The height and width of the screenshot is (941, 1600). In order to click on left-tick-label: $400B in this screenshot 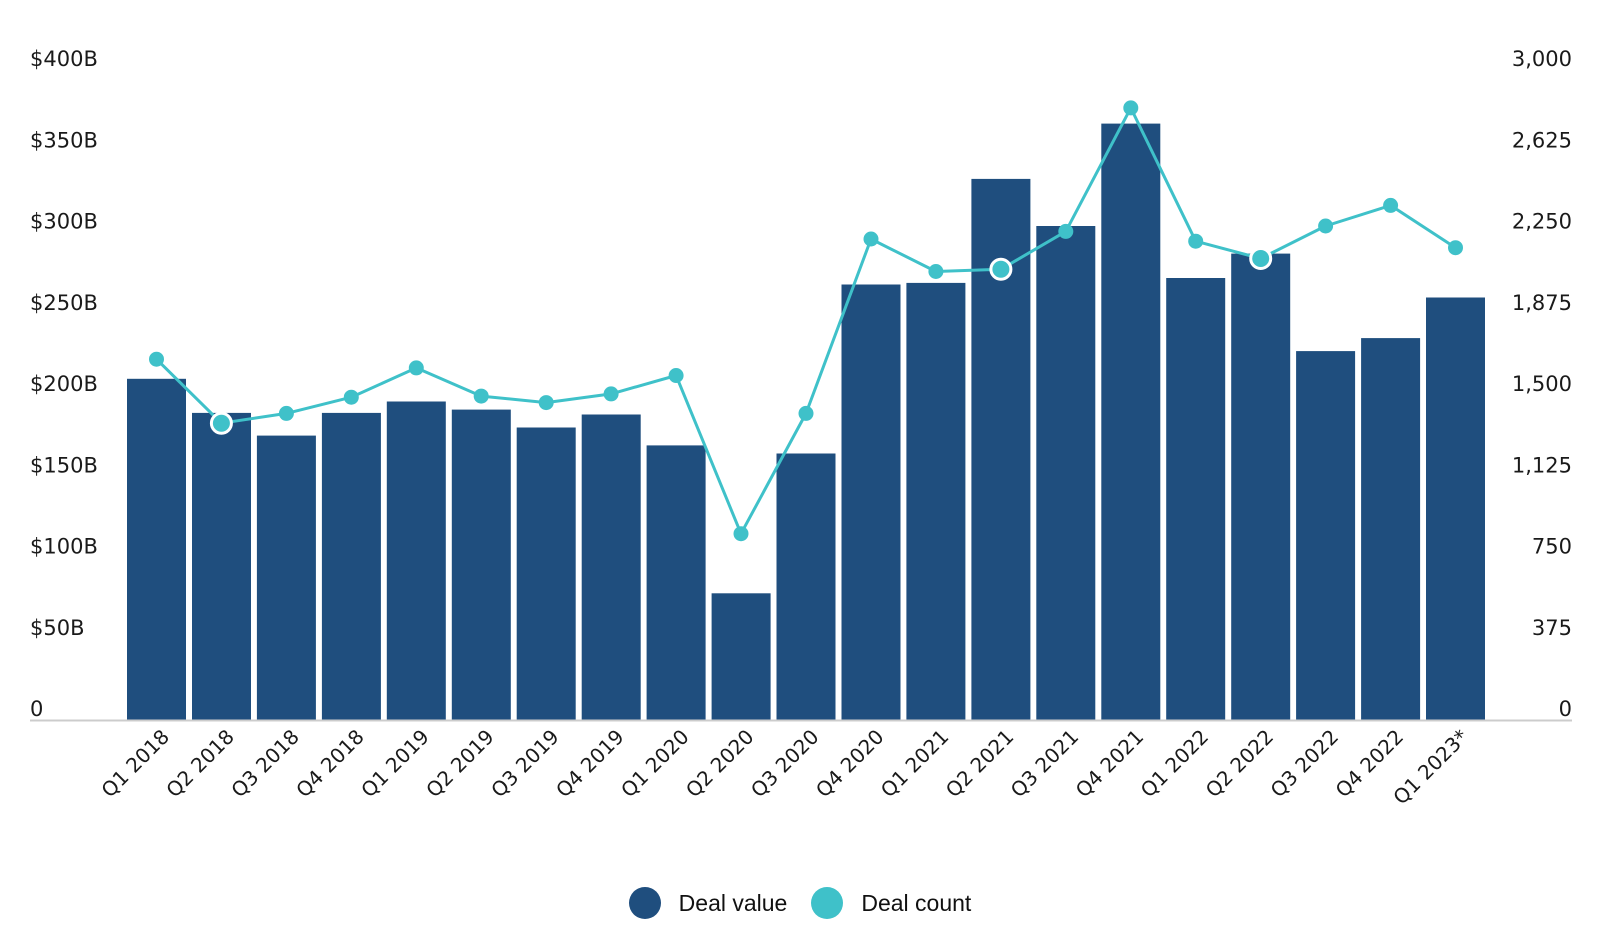, I will do `click(64, 59)`.